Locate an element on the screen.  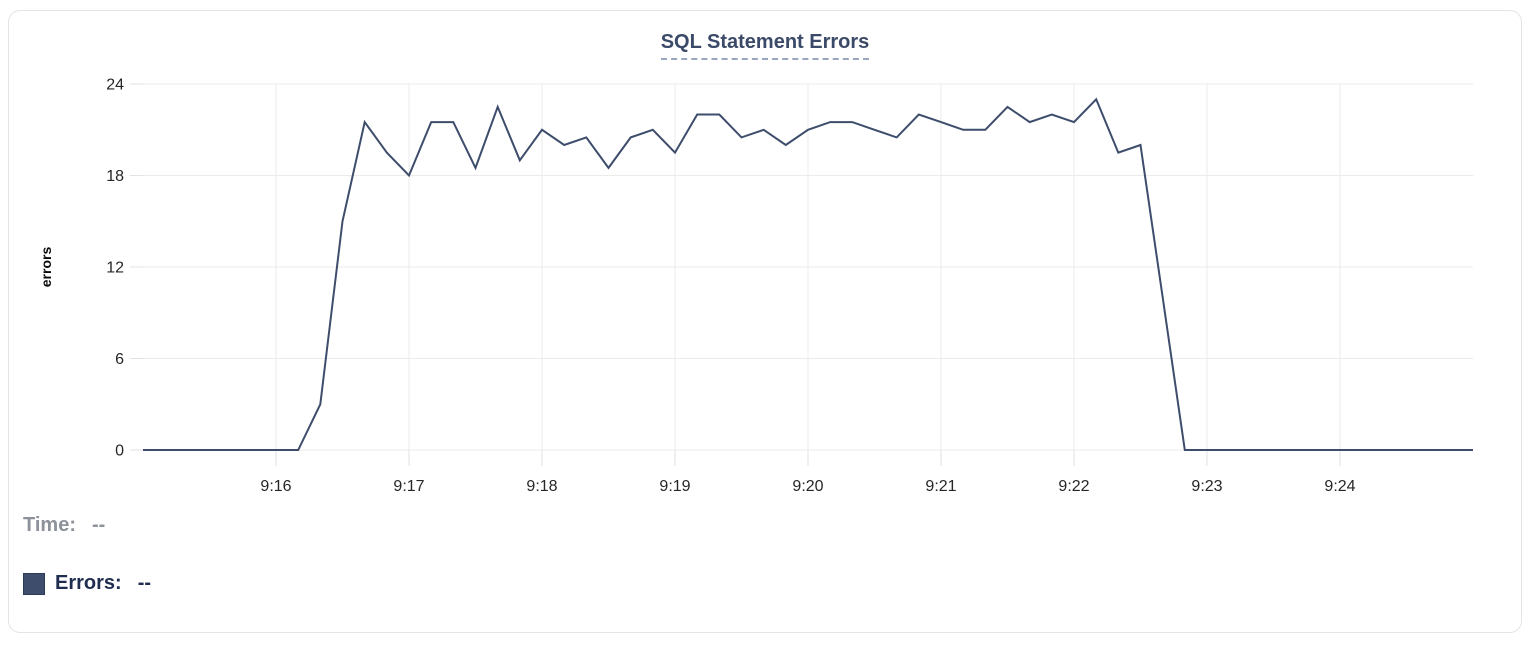
errors-series-swatch is located at coordinates (34, 583).